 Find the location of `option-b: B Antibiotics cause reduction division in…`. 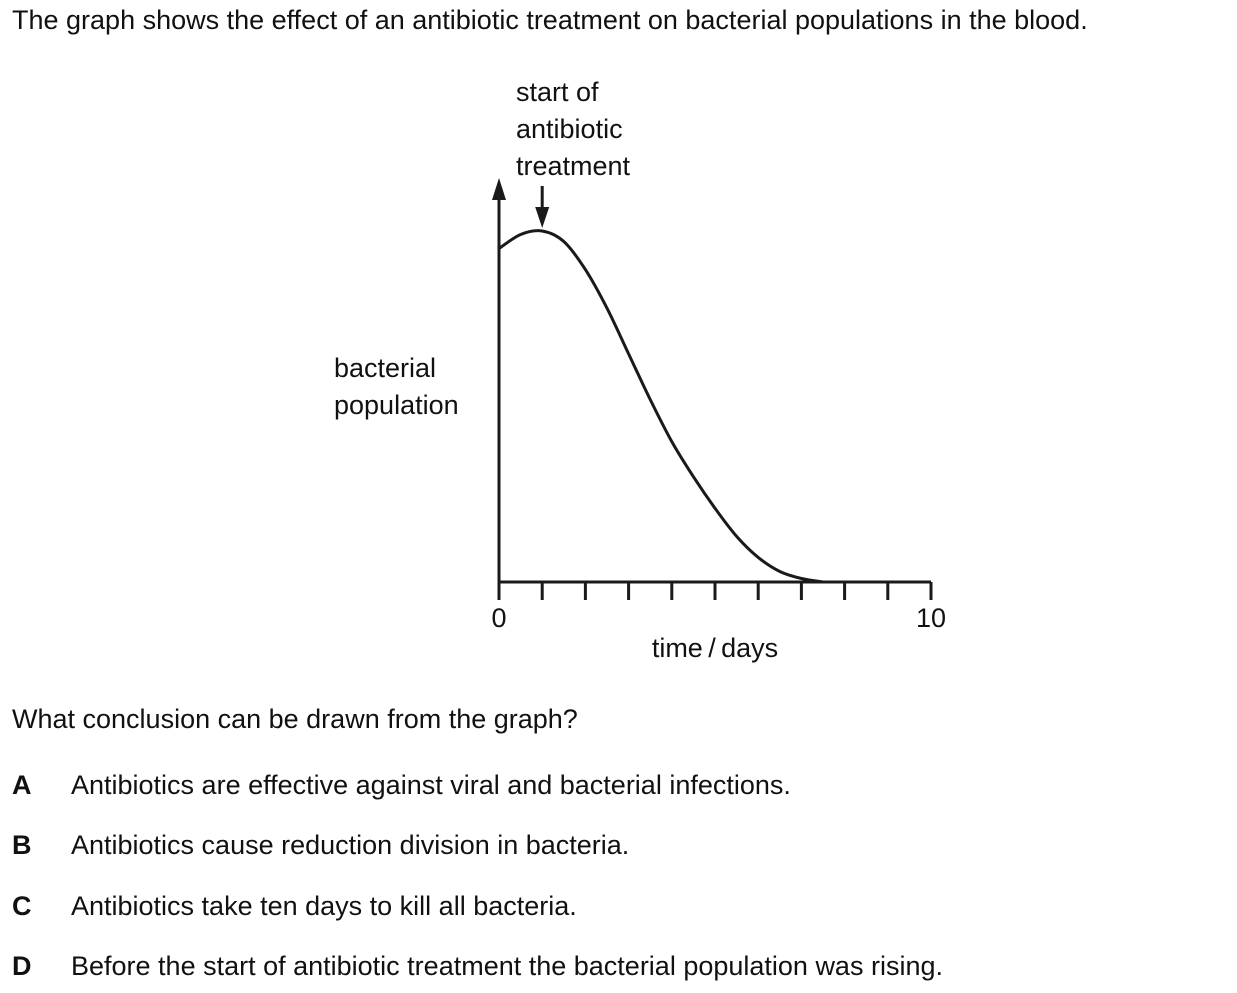

option-b: B Antibiotics cause reduction division in… is located at coordinates (320, 845).